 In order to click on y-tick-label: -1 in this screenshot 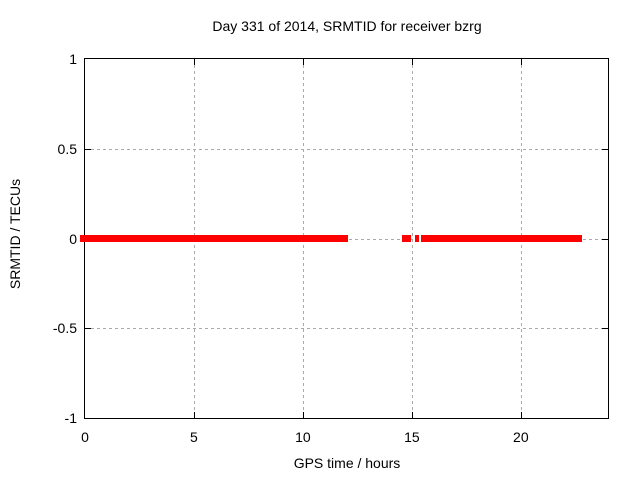, I will do `click(70, 418)`.